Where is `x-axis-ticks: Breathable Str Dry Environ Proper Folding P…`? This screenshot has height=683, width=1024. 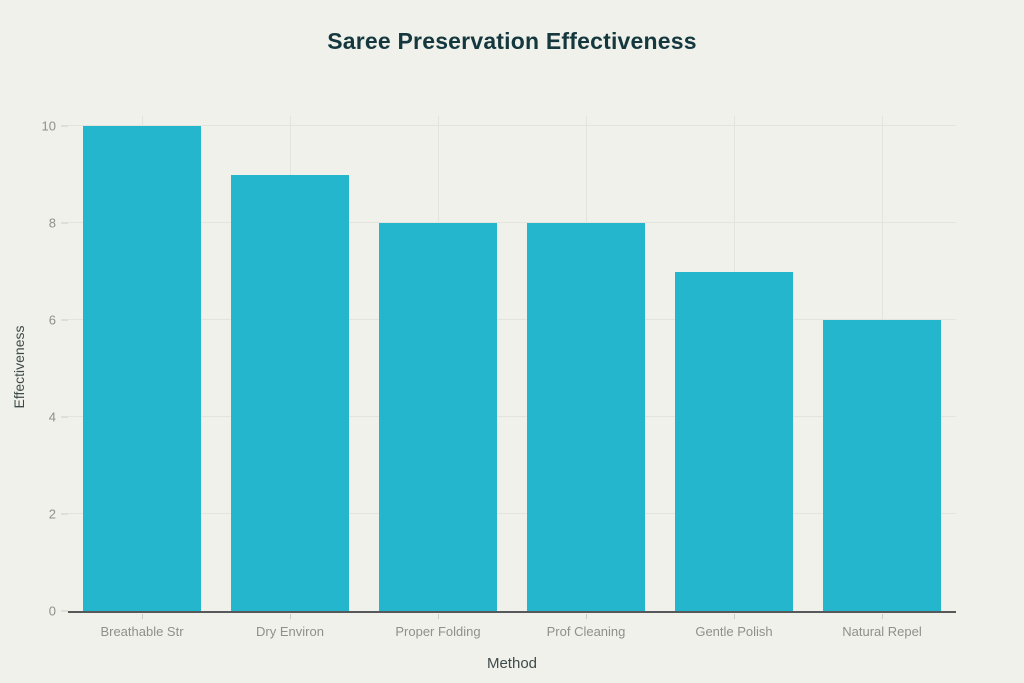 x-axis-ticks: Breathable Str Dry Environ Proper Folding P… is located at coordinates (512, 634).